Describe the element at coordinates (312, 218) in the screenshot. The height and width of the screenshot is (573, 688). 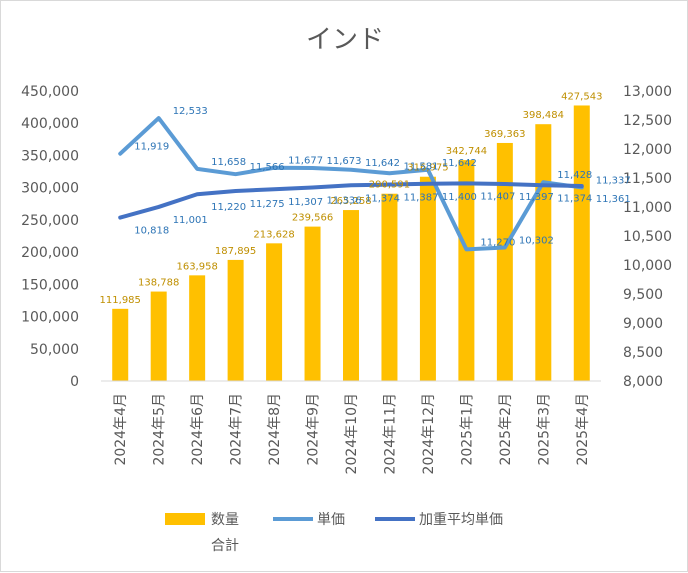
I see `bar-data-label: 239,566` at that location.